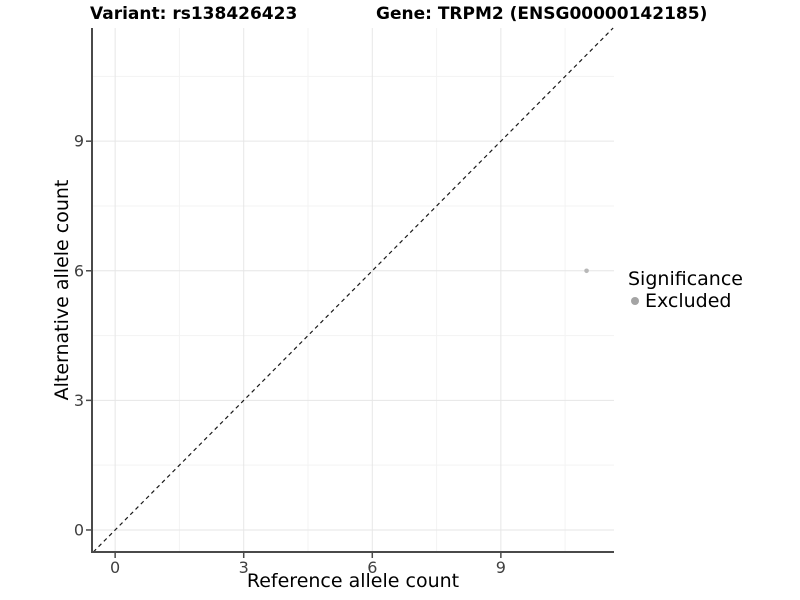 The height and width of the screenshot is (600, 800). Describe the element at coordinates (586, 271) in the screenshot. I see `data-point` at that location.